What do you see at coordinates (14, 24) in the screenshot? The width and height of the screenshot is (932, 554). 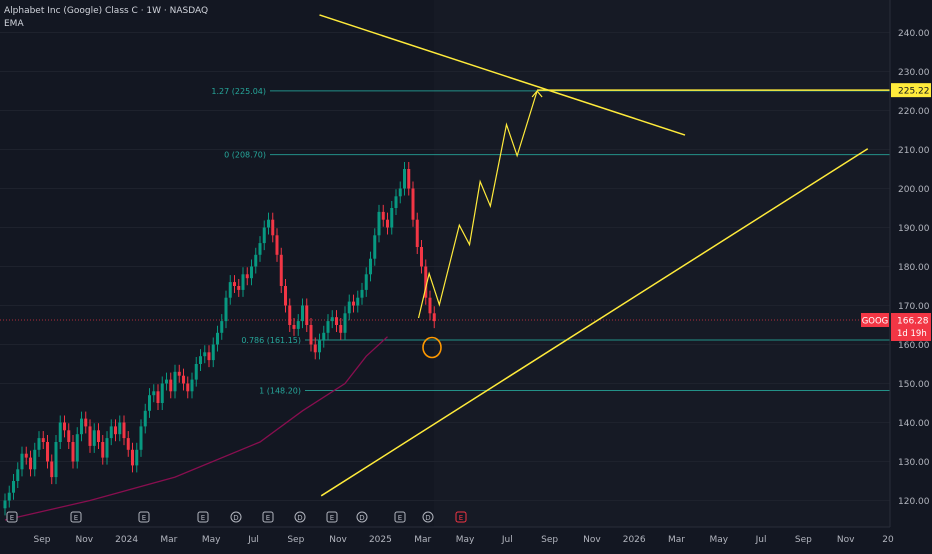 I see `indicator-label: EMA` at bounding box center [14, 24].